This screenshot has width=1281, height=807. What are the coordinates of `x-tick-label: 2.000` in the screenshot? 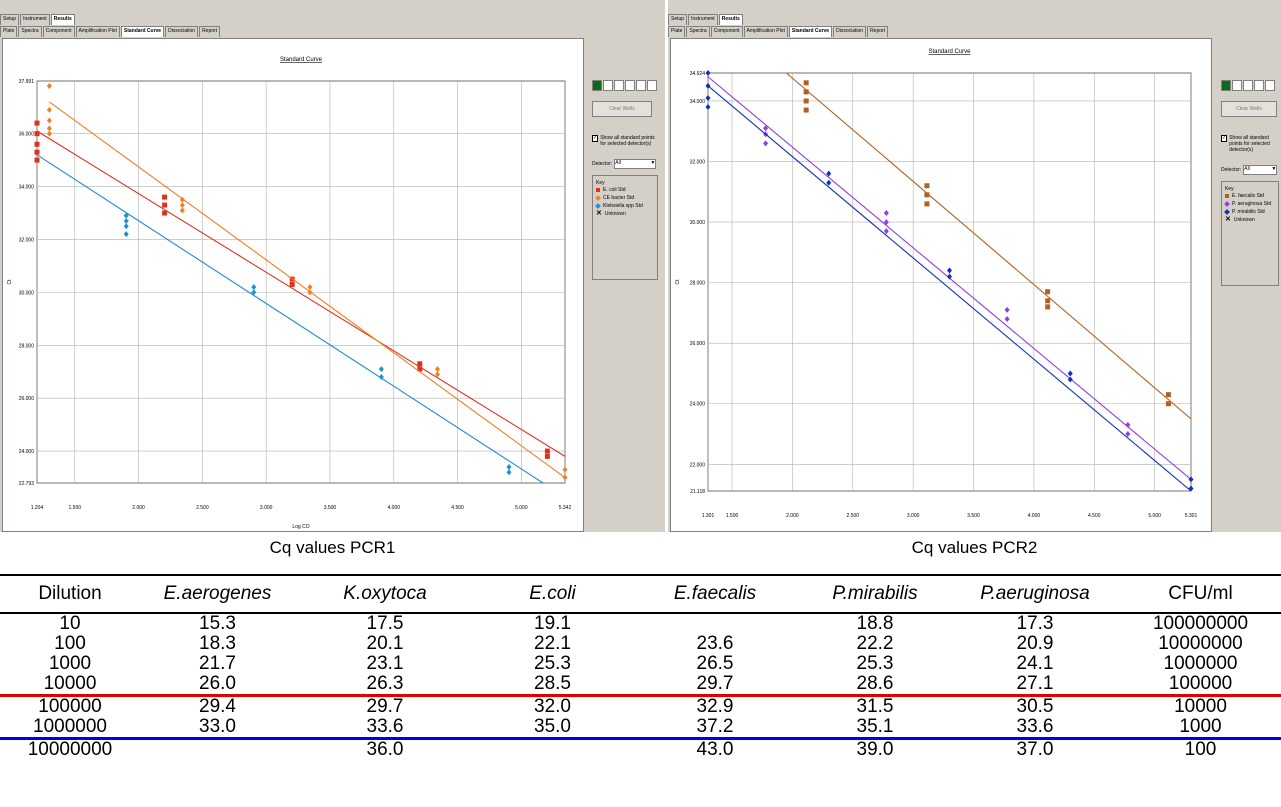 It's located at (138, 508).